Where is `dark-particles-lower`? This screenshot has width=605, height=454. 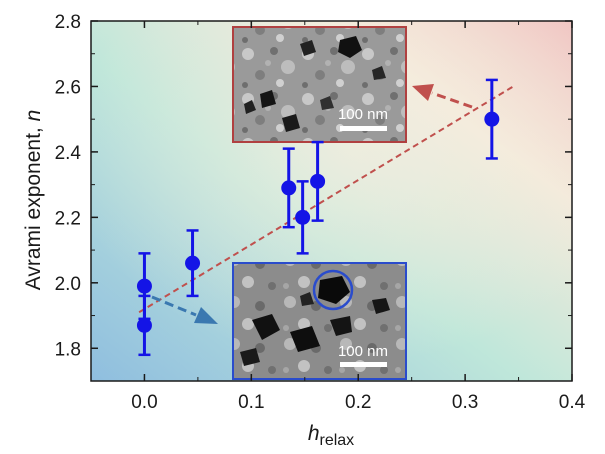
dark-particles-lower is located at coordinates (315, 321).